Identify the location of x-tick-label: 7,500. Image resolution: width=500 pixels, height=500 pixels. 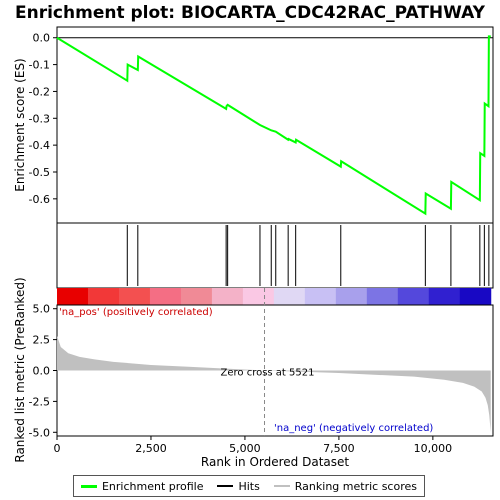
(339, 448).